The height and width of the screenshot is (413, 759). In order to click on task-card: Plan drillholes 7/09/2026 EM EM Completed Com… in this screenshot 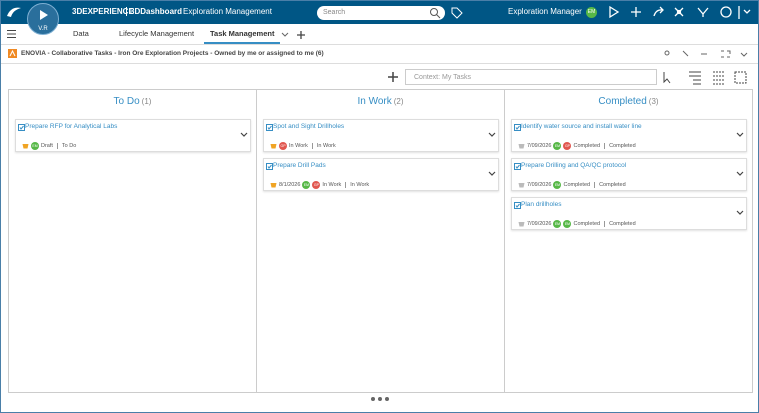, I will do `click(629, 213)`.